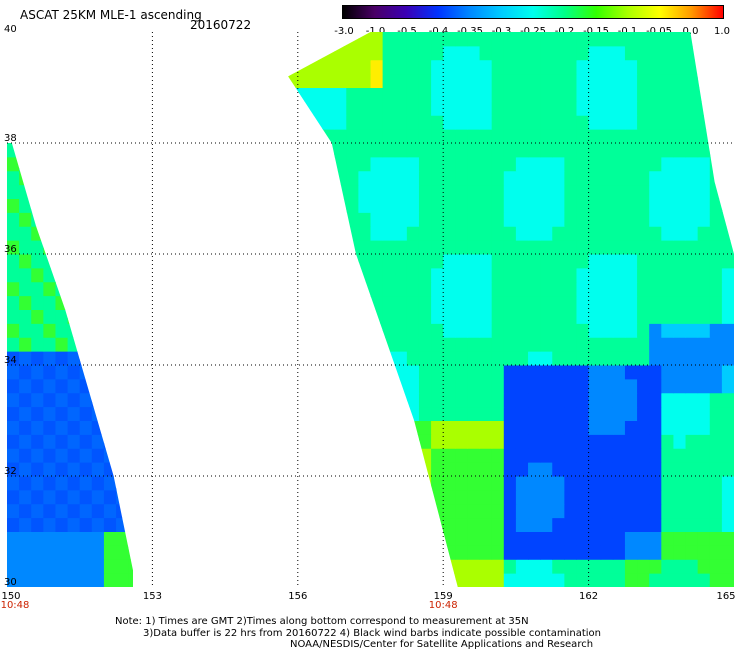 The height and width of the screenshot is (650, 740). What do you see at coordinates (596, 31) in the screenshot?
I see `color-scale-tick-label: -0.15` at bounding box center [596, 31].